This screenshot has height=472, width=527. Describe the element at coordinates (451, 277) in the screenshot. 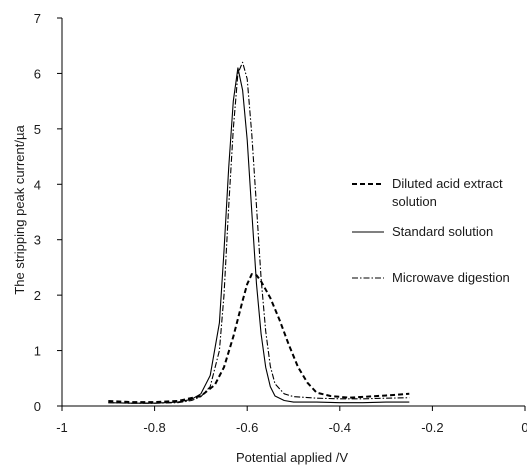

I see `legend-label-3: Microwave digestion` at that location.